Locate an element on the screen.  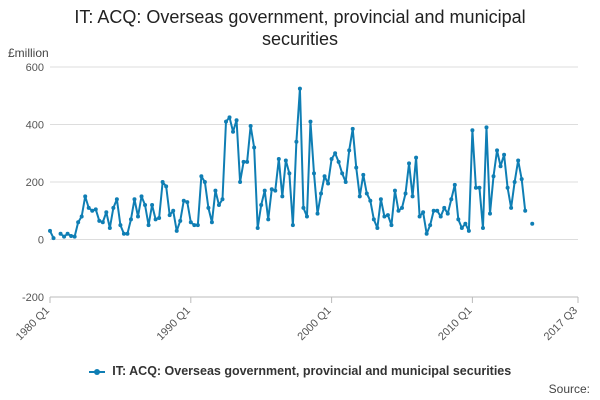
y-tick-label: 600 is located at coordinates (35, 68).